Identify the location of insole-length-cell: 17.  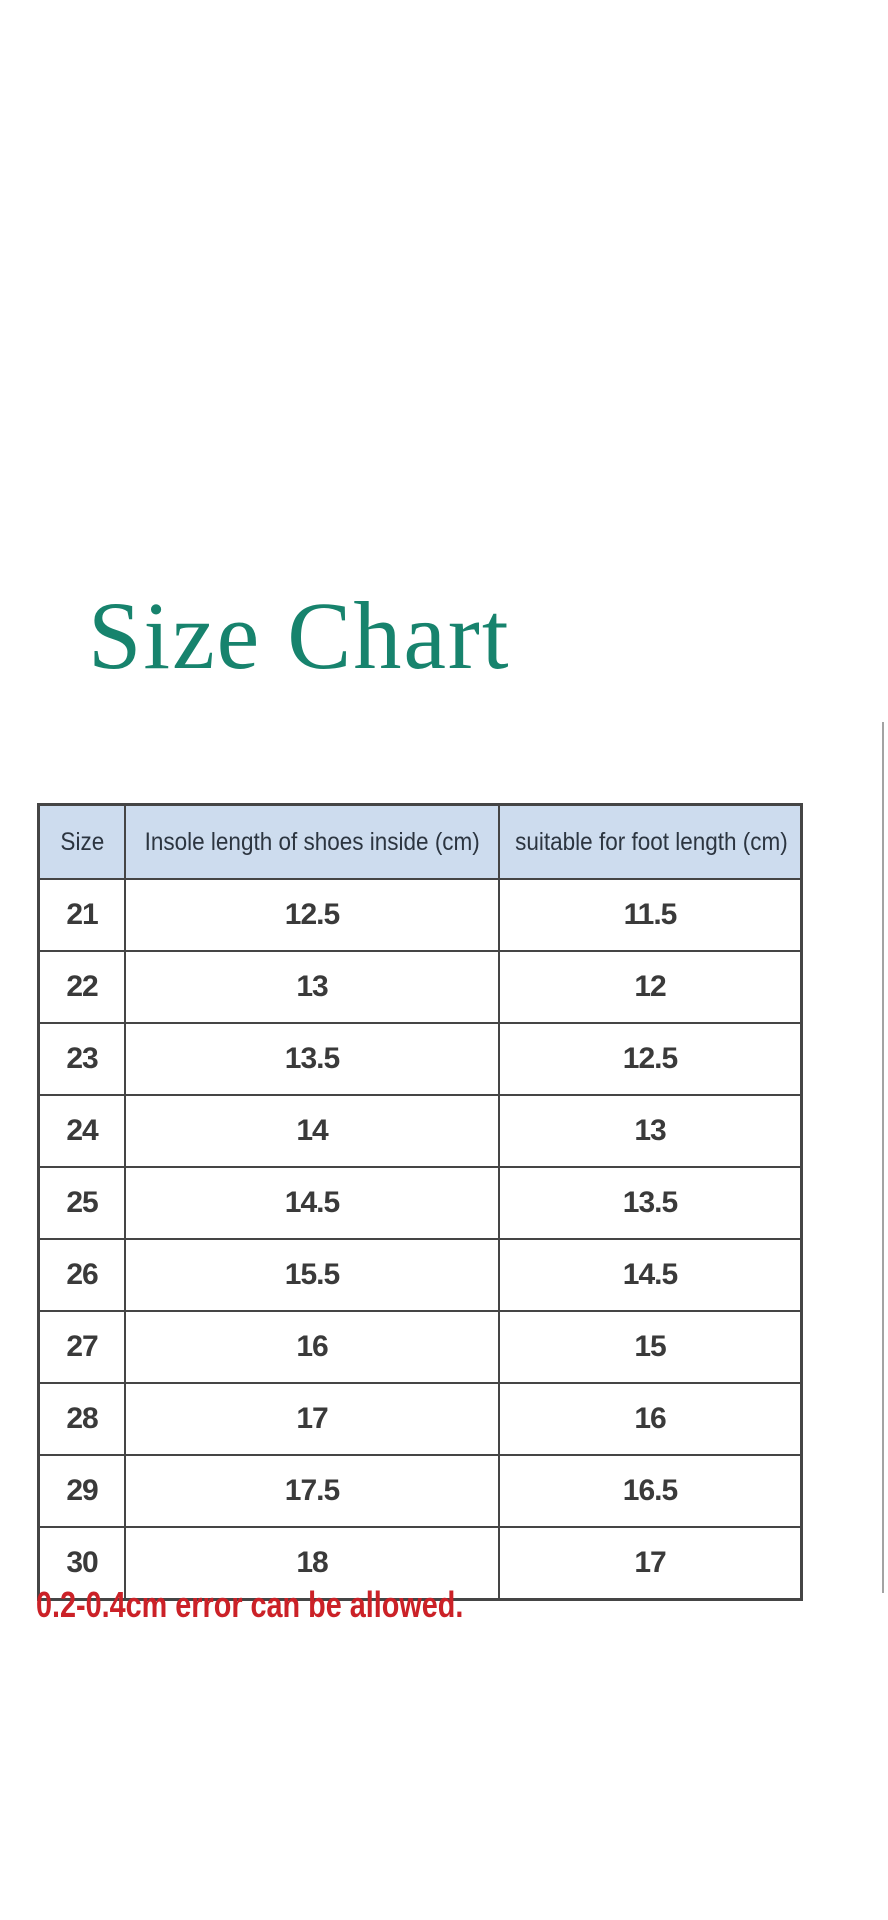
(312, 1419).